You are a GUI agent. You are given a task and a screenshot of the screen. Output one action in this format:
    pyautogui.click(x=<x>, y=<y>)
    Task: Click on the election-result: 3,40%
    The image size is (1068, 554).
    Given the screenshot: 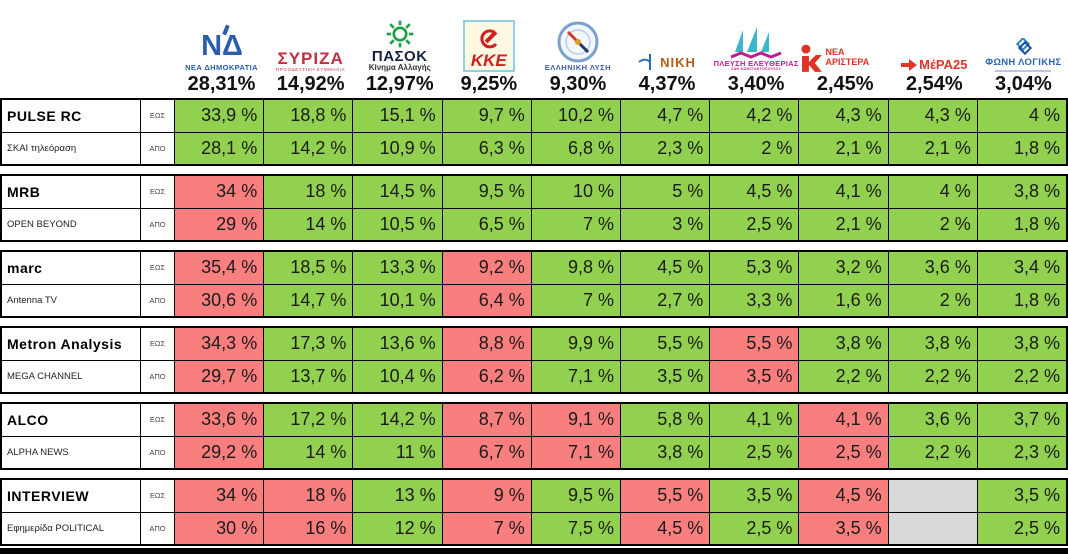 What is the action you would take?
    pyautogui.click(x=756, y=84)
    